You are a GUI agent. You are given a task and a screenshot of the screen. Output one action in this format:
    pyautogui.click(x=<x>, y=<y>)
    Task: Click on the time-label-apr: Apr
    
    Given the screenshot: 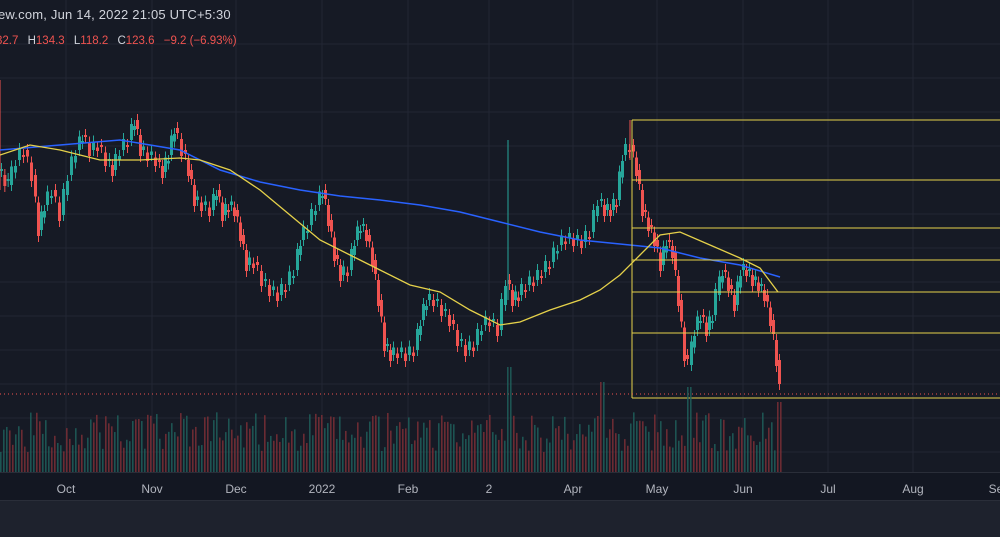 What is the action you would take?
    pyautogui.click(x=573, y=489)
    